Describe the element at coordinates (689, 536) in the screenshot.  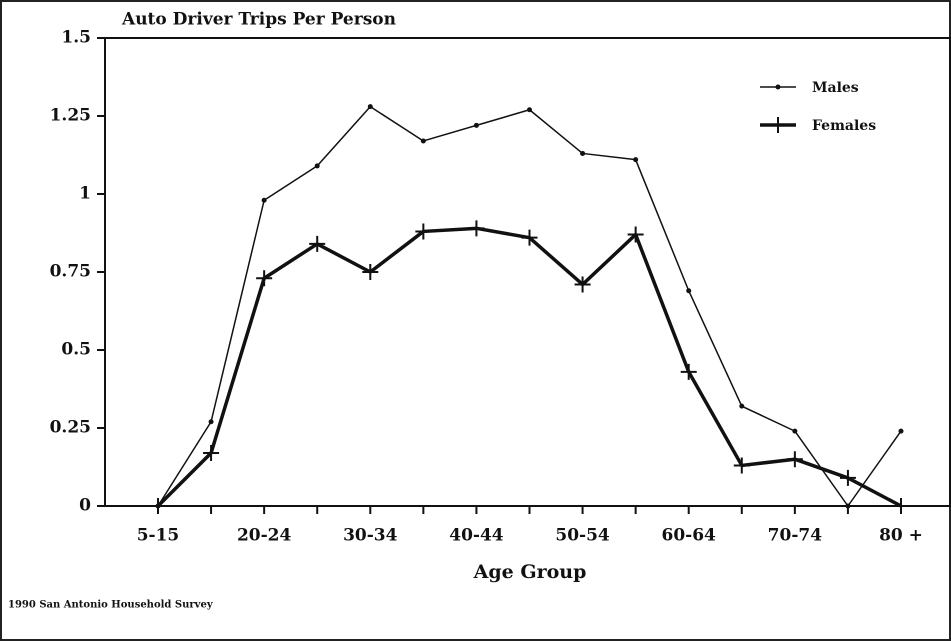
I see `x-tick-label: 60-64` at that location.